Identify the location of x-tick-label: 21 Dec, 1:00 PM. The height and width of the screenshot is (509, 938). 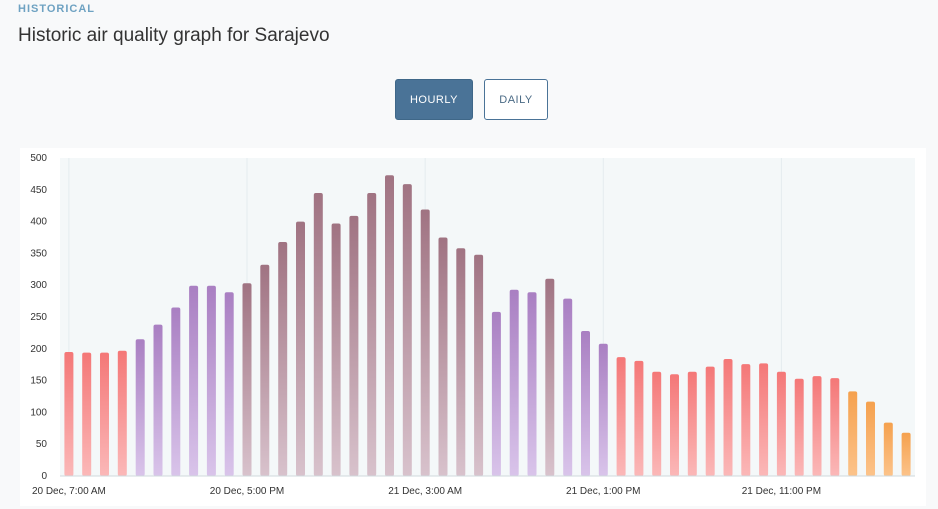
(603, 491).